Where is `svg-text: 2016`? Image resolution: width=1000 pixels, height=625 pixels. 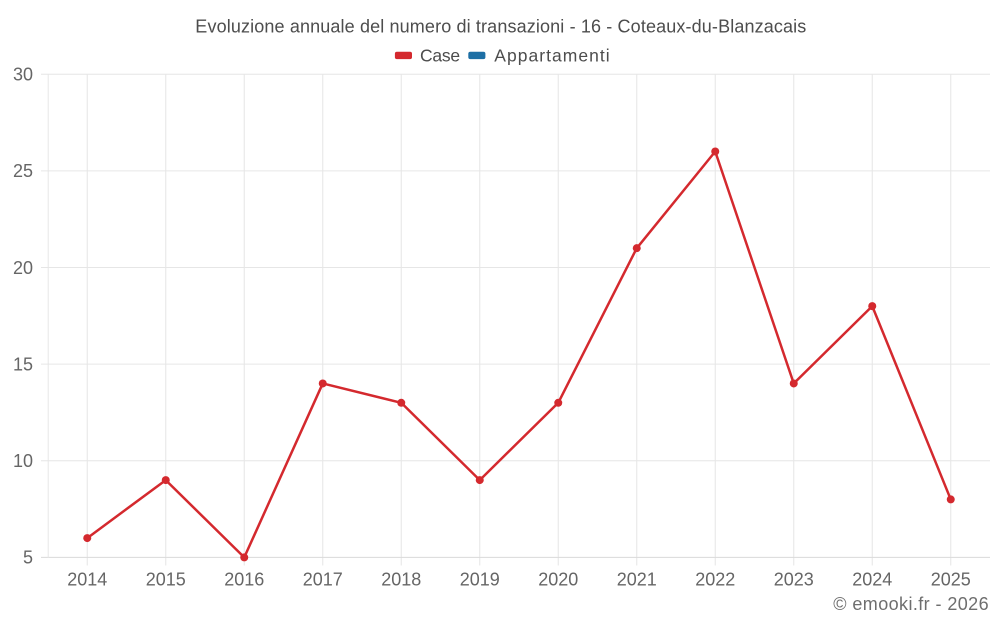 svg-text: 2016 is located at coordinates (244, 580).